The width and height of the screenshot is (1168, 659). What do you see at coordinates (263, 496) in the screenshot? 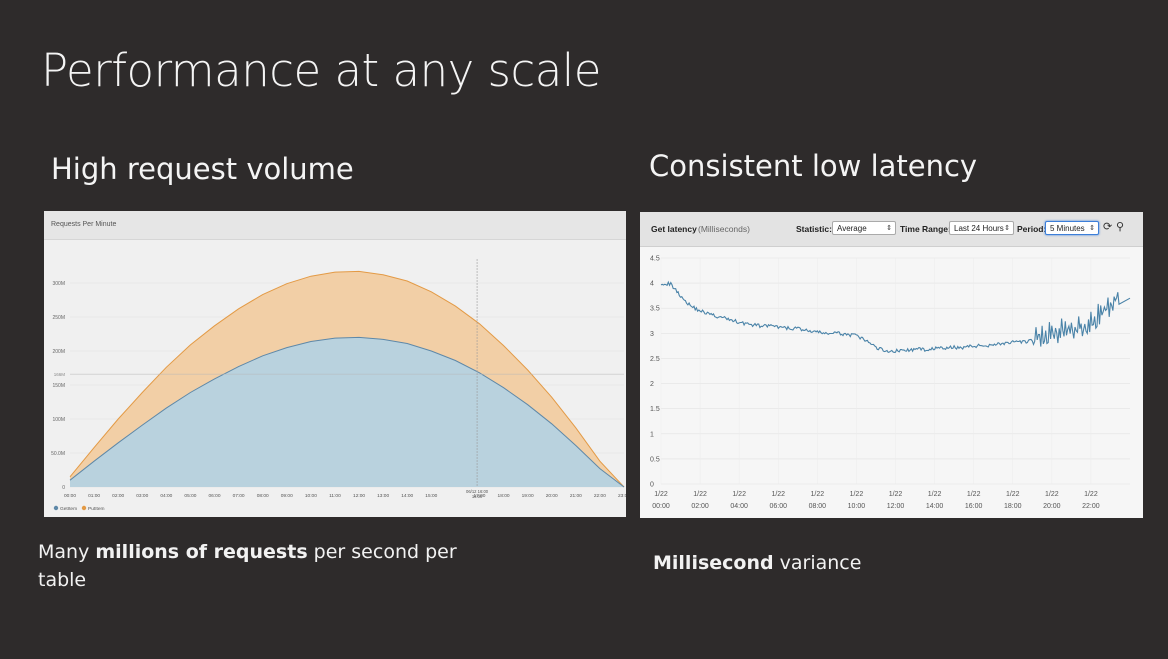
I see `x-tick-label: 08:00` at bounding box center [263, 496].